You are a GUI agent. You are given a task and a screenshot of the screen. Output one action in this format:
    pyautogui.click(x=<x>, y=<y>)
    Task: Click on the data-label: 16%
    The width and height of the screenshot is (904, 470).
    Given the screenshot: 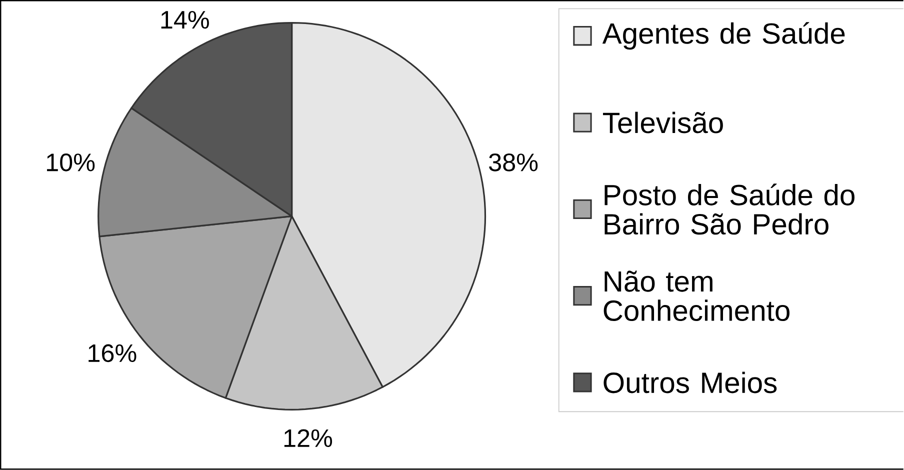 What is the action you would take?
    pyautogui.click(x=112, y=353)
    